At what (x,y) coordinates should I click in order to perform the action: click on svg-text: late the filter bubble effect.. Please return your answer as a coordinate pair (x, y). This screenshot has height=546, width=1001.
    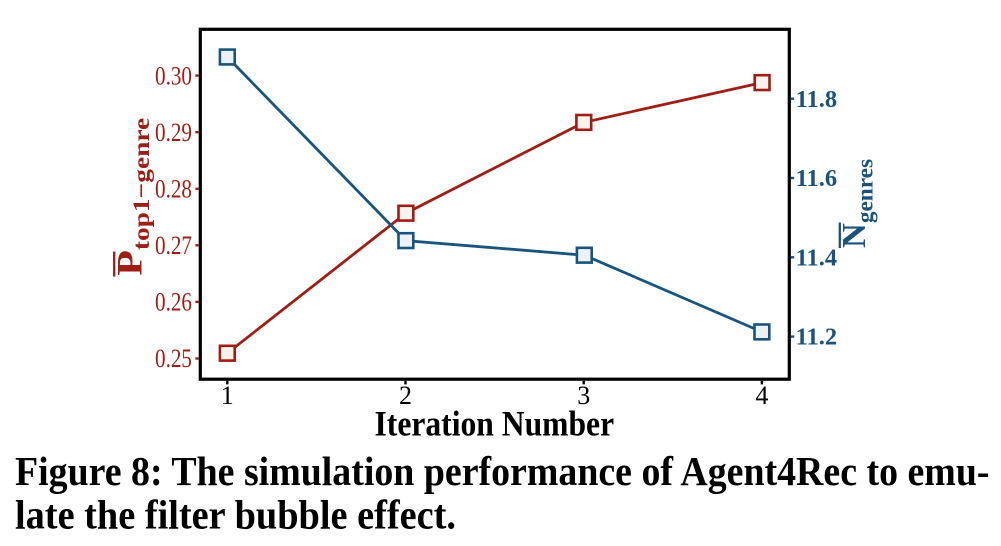
    Looking at the image, I should click on (235, 514).